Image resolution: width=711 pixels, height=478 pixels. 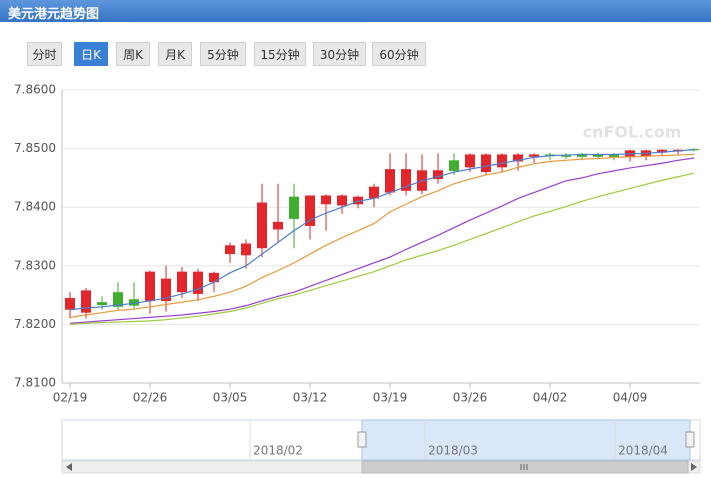 What do you see at coordinates (91, 54) in the screenshot?
I see `tab: 日K` at bounding box center [91, 54].